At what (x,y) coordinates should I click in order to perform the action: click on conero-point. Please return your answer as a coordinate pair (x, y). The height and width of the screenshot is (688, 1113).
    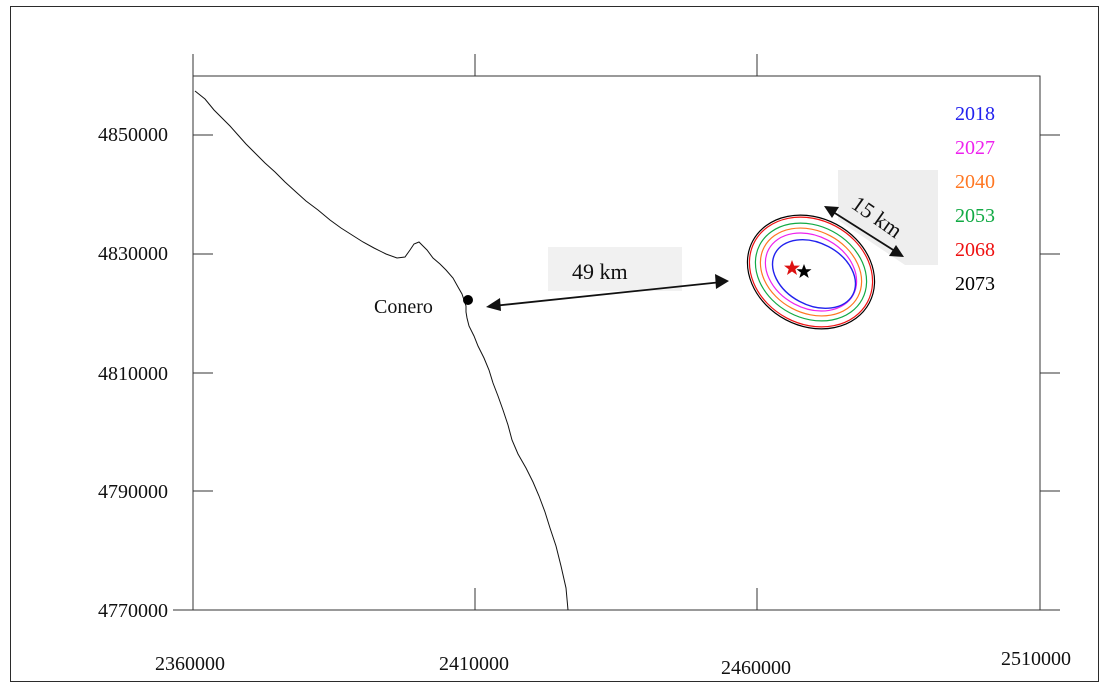
    Looking at the image, I should click on (468, 300).